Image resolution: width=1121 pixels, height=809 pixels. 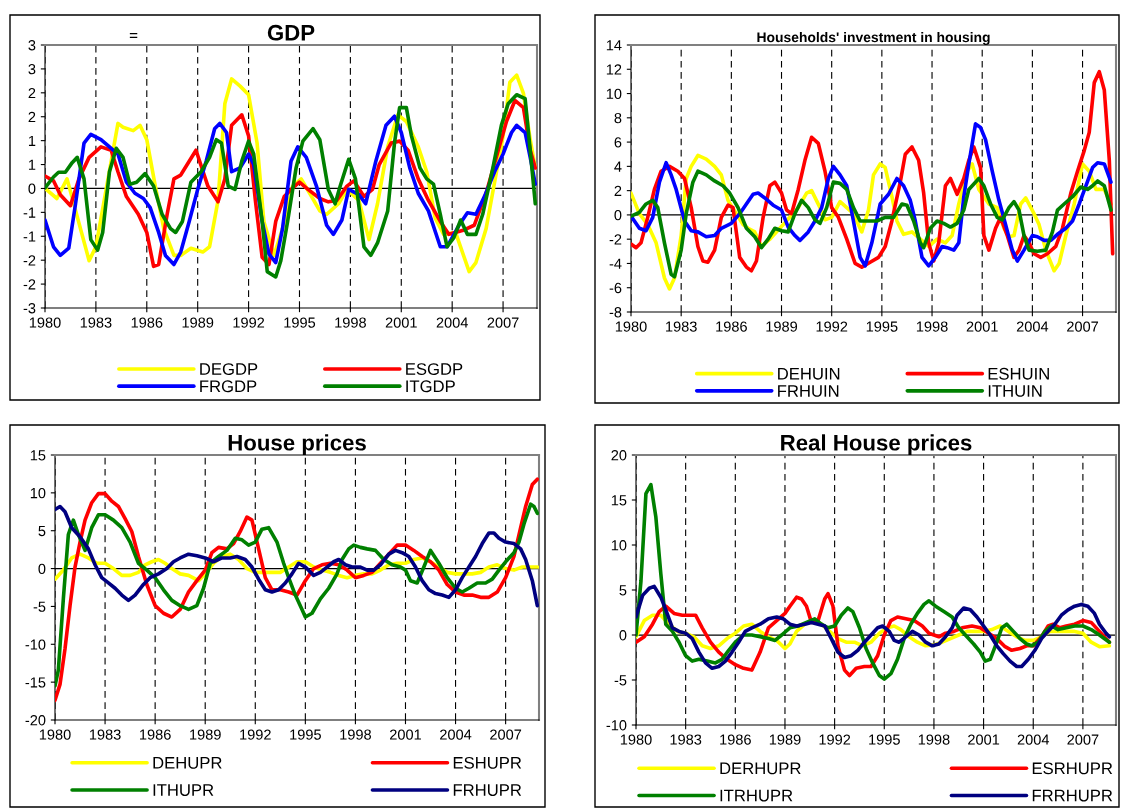 I want to click on y-tick-label: 6, so click(x=618, y=142).